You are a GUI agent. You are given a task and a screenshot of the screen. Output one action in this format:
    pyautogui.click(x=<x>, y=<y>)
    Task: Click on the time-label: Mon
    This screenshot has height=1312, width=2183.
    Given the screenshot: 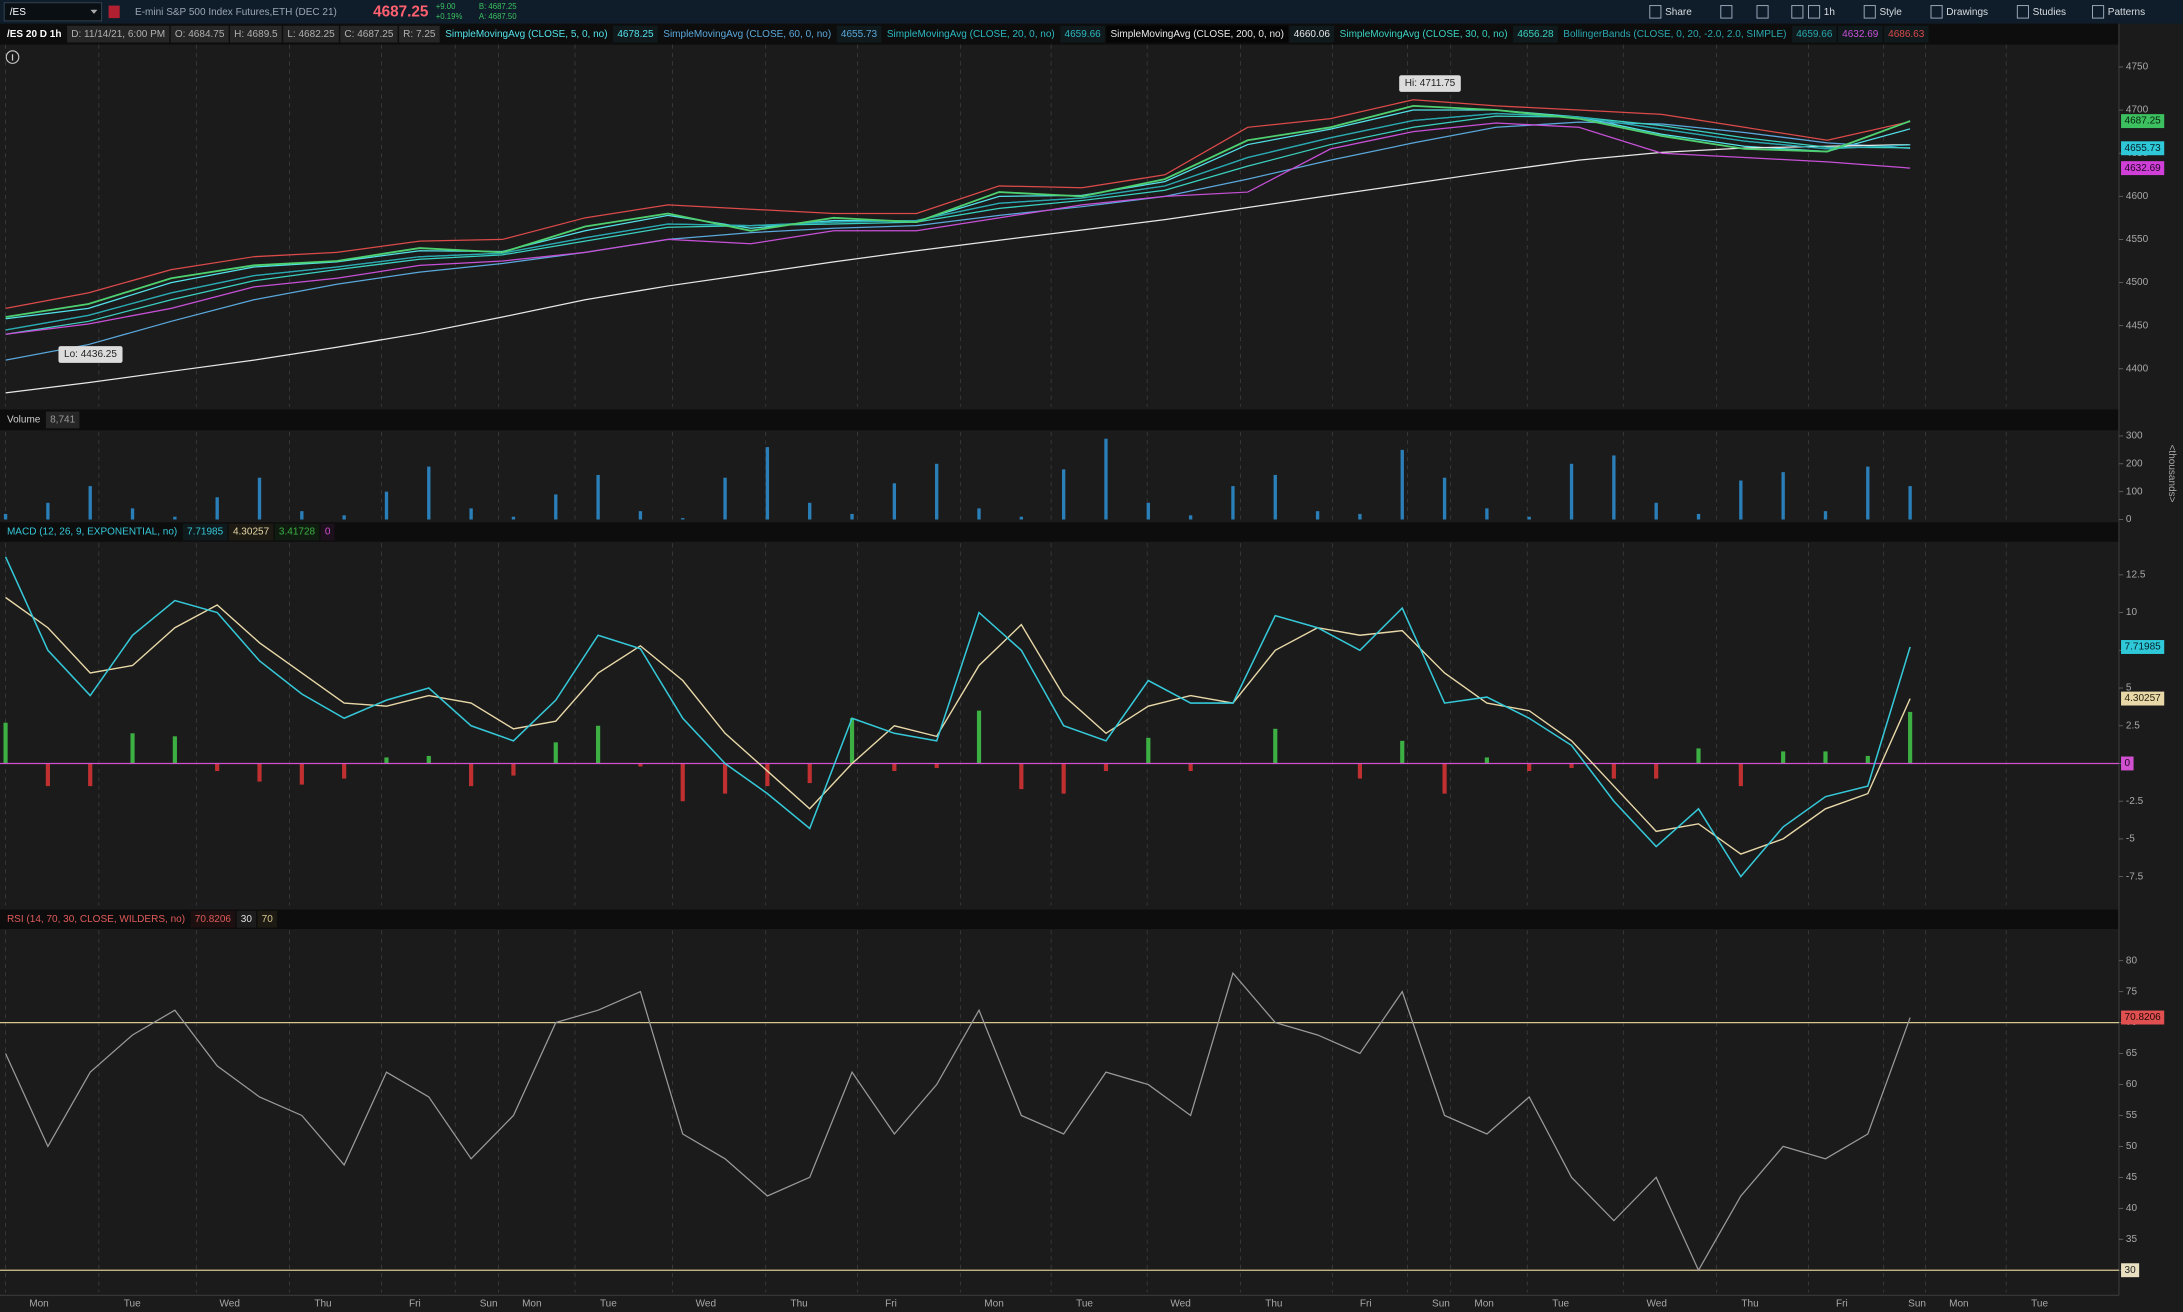 What is the action you would take?
    pyautogui.click(x=1958, y=1303)
    